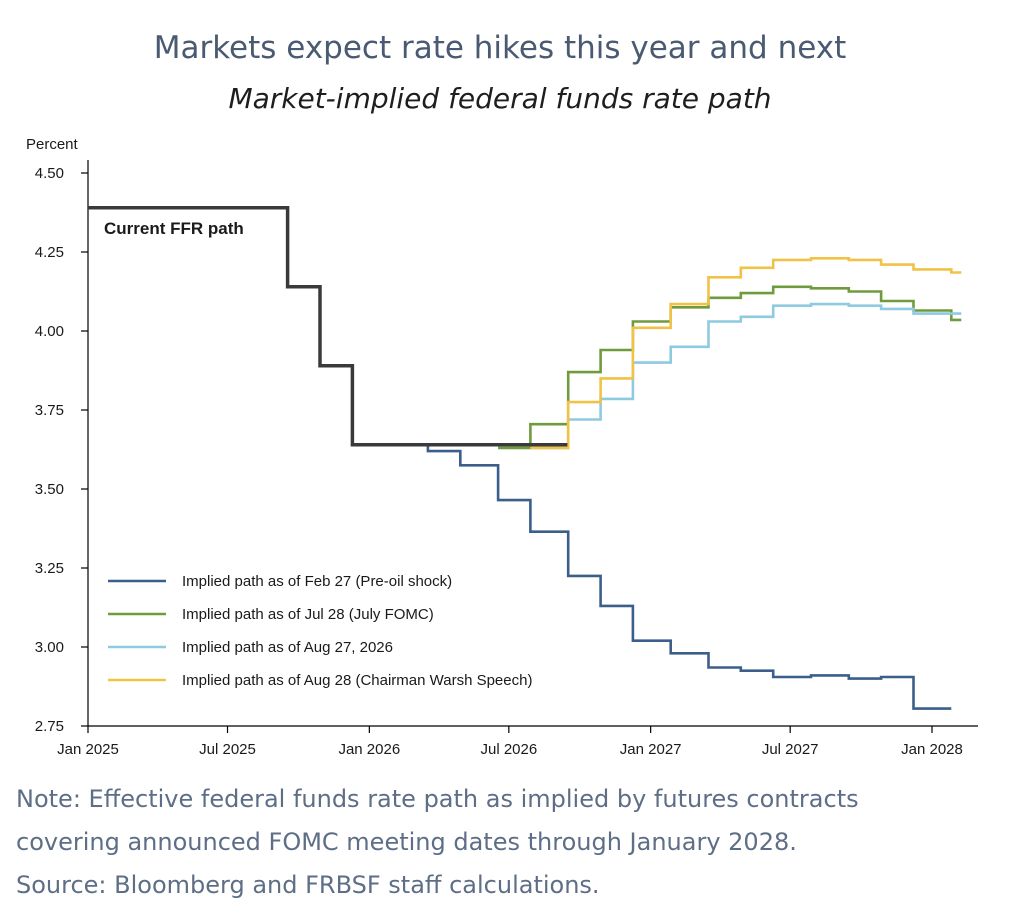 Image resolution: width=1024 pixels, height=915 pixels. I want to click on x-tick-label: Jan 2026, so click(369, 749).